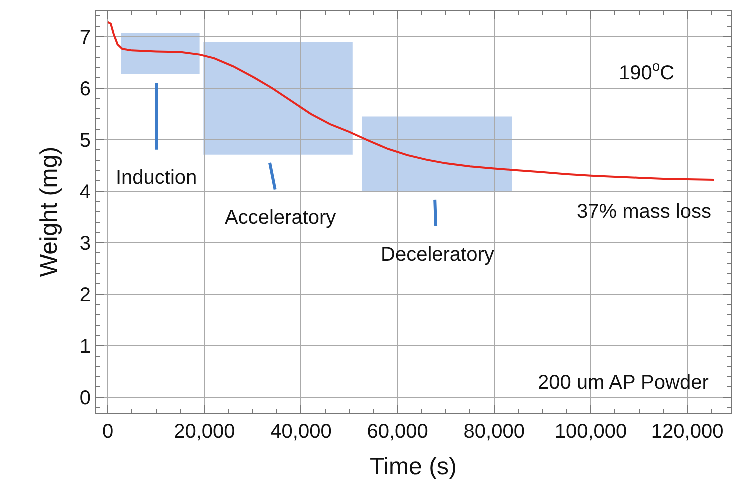 The image size is (735, 495). What do you see at coordinates (85, 89) in the screenshot?
I see `y-tick-label: 6` at bounding box center [85, 89].